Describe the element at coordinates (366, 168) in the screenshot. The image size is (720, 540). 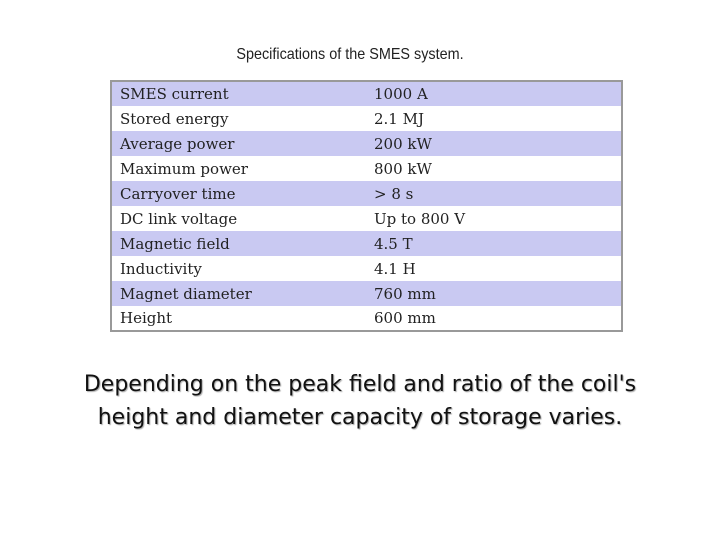
I see `table-row: Maximum power 800 kW` at that location.